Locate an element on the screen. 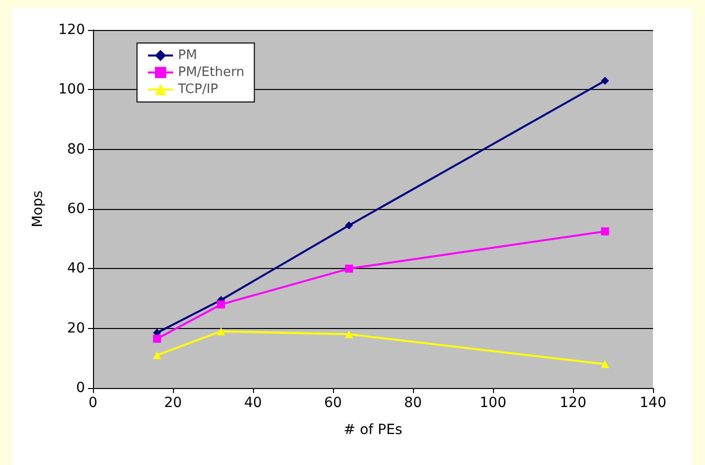 The image size is (705, 465). x-tick-label: 40 is located at coordinates (253, 403).